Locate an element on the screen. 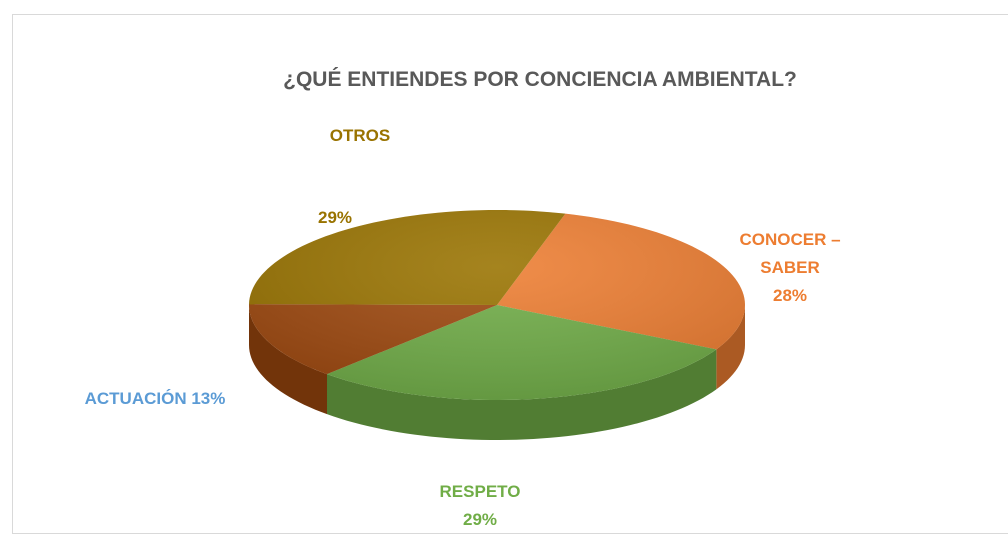  category-label: OTROS is located at coordinates (360, 135).